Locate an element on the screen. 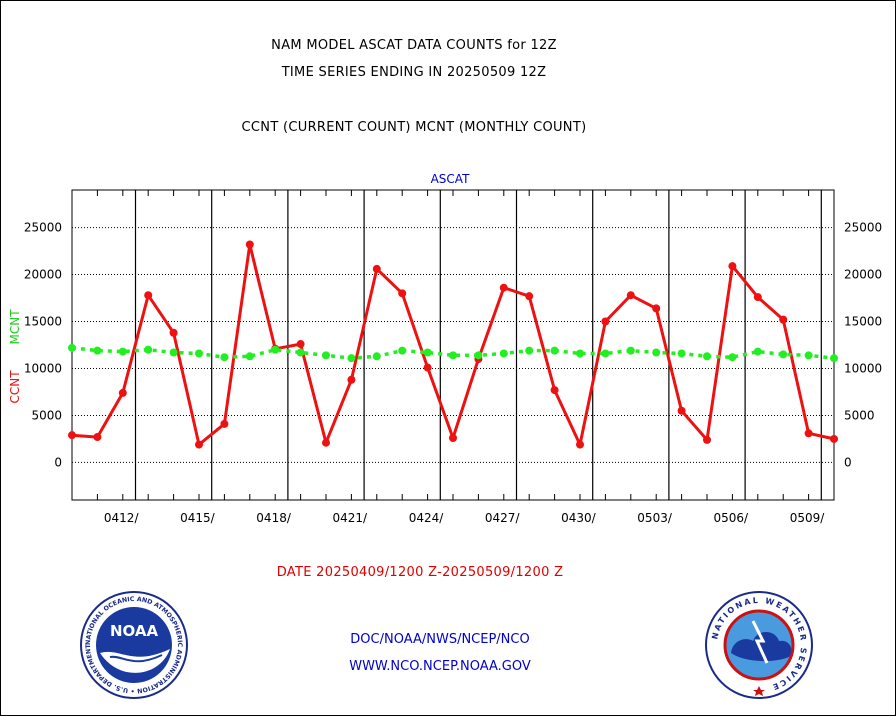 The height and width of the screenshot is (716, 896). y-tick-label-left: 10000 is located at coordinates (43, 368).